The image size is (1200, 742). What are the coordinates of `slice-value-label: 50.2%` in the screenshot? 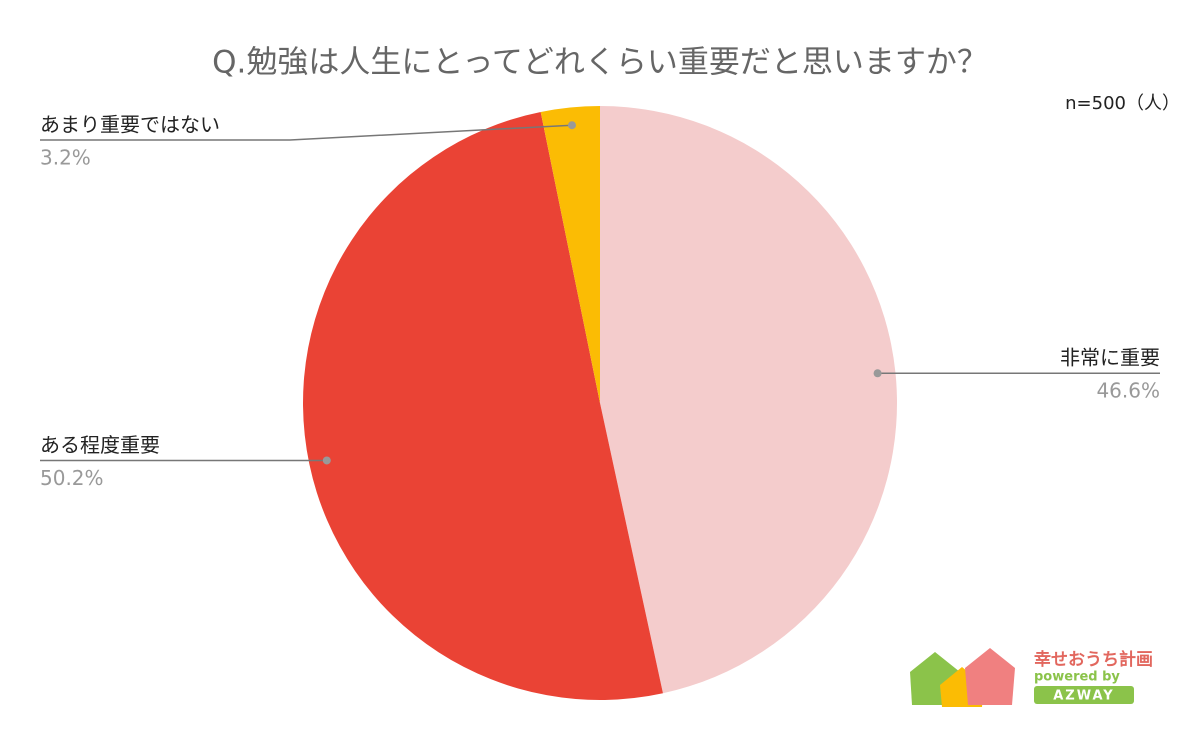 It's located at (72, 478).